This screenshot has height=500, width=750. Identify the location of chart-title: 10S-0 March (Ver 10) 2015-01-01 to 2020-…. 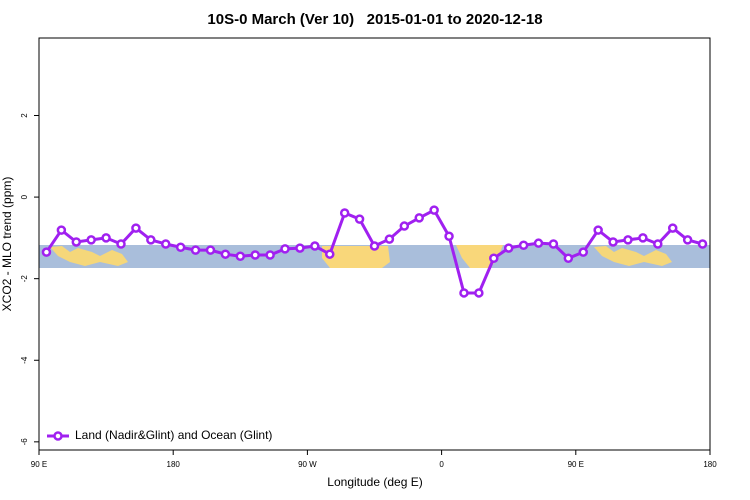
(374, 19).